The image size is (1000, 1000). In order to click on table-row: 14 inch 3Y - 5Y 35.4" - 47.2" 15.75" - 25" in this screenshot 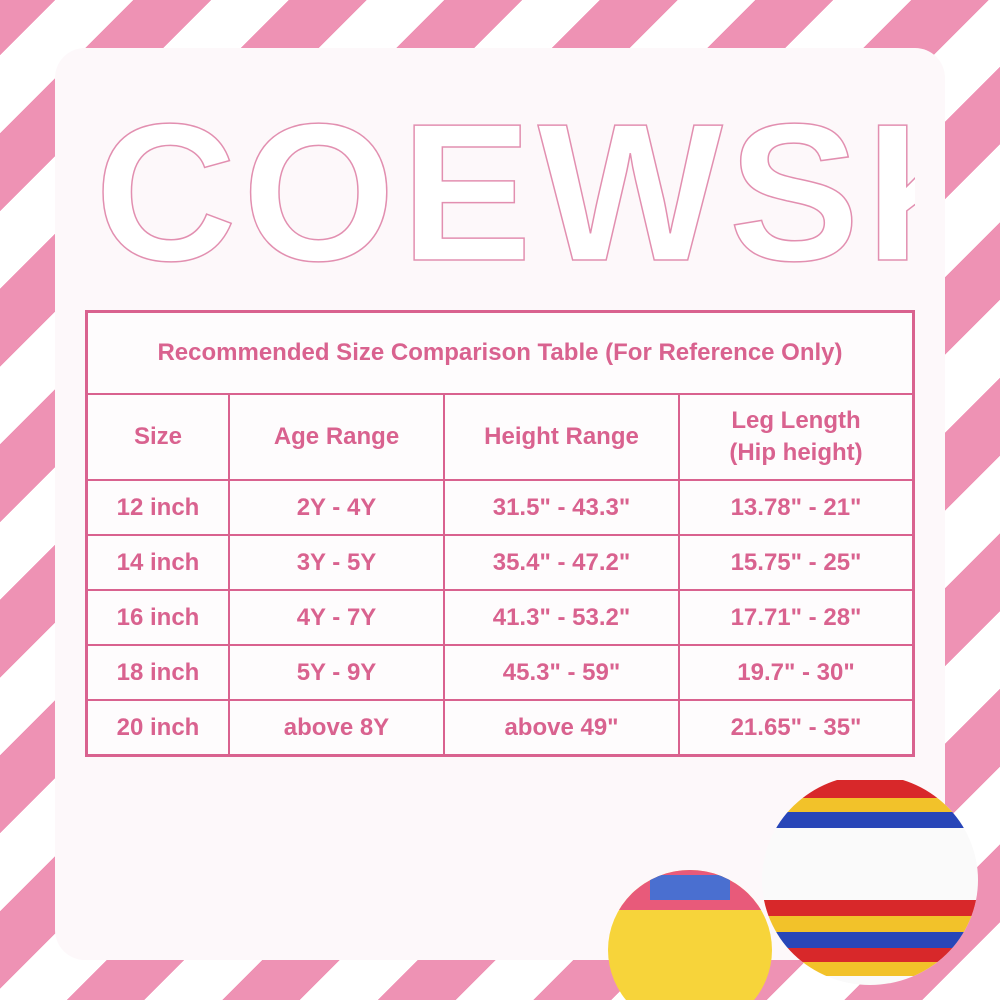, I will do `click(500, 562)`.